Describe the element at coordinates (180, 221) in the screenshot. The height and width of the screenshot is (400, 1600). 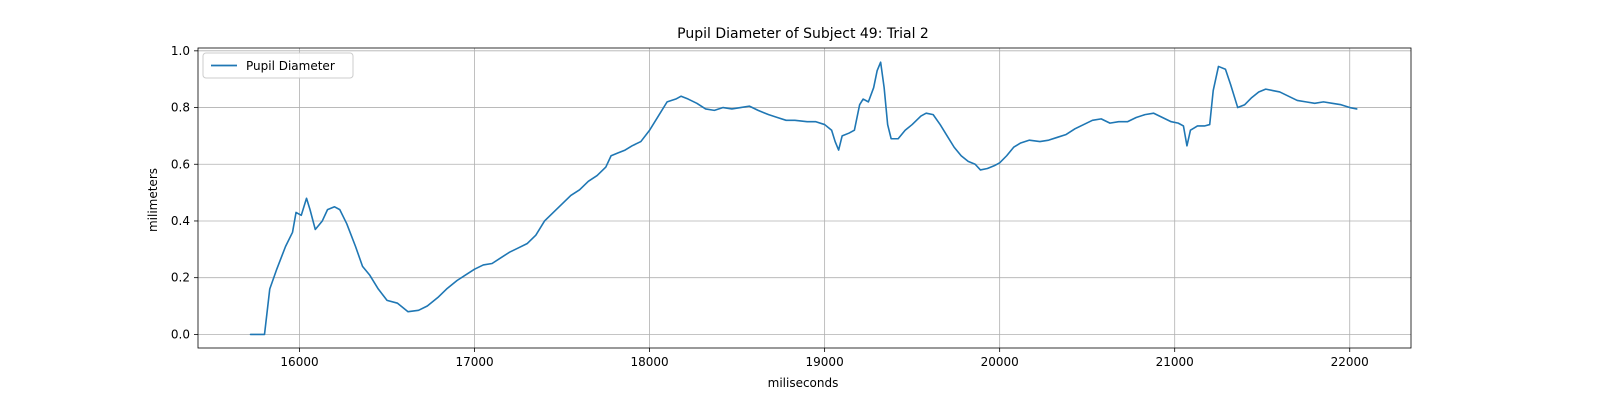
I see `y-tick-label: 0.4` at that location.